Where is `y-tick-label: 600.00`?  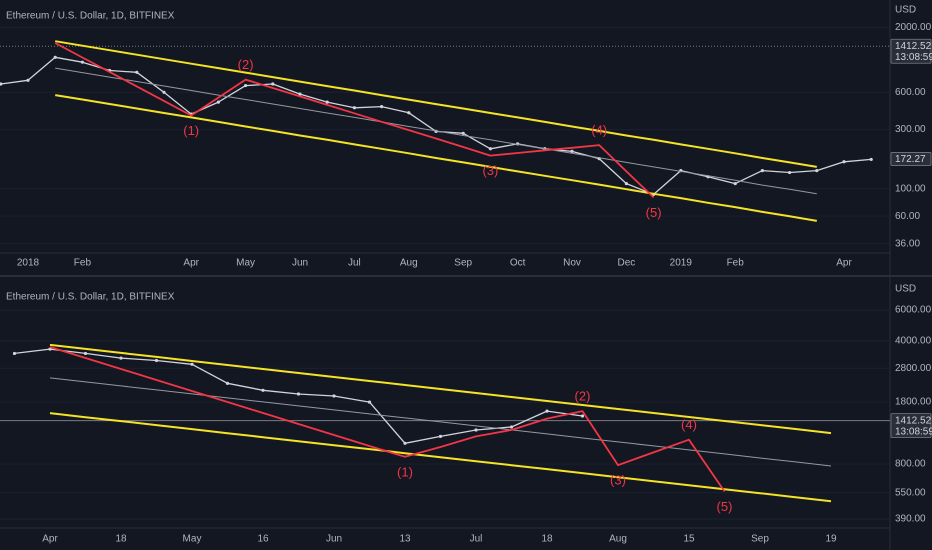
y-tick-label: 600.00 is located at coordinates (910, 92).